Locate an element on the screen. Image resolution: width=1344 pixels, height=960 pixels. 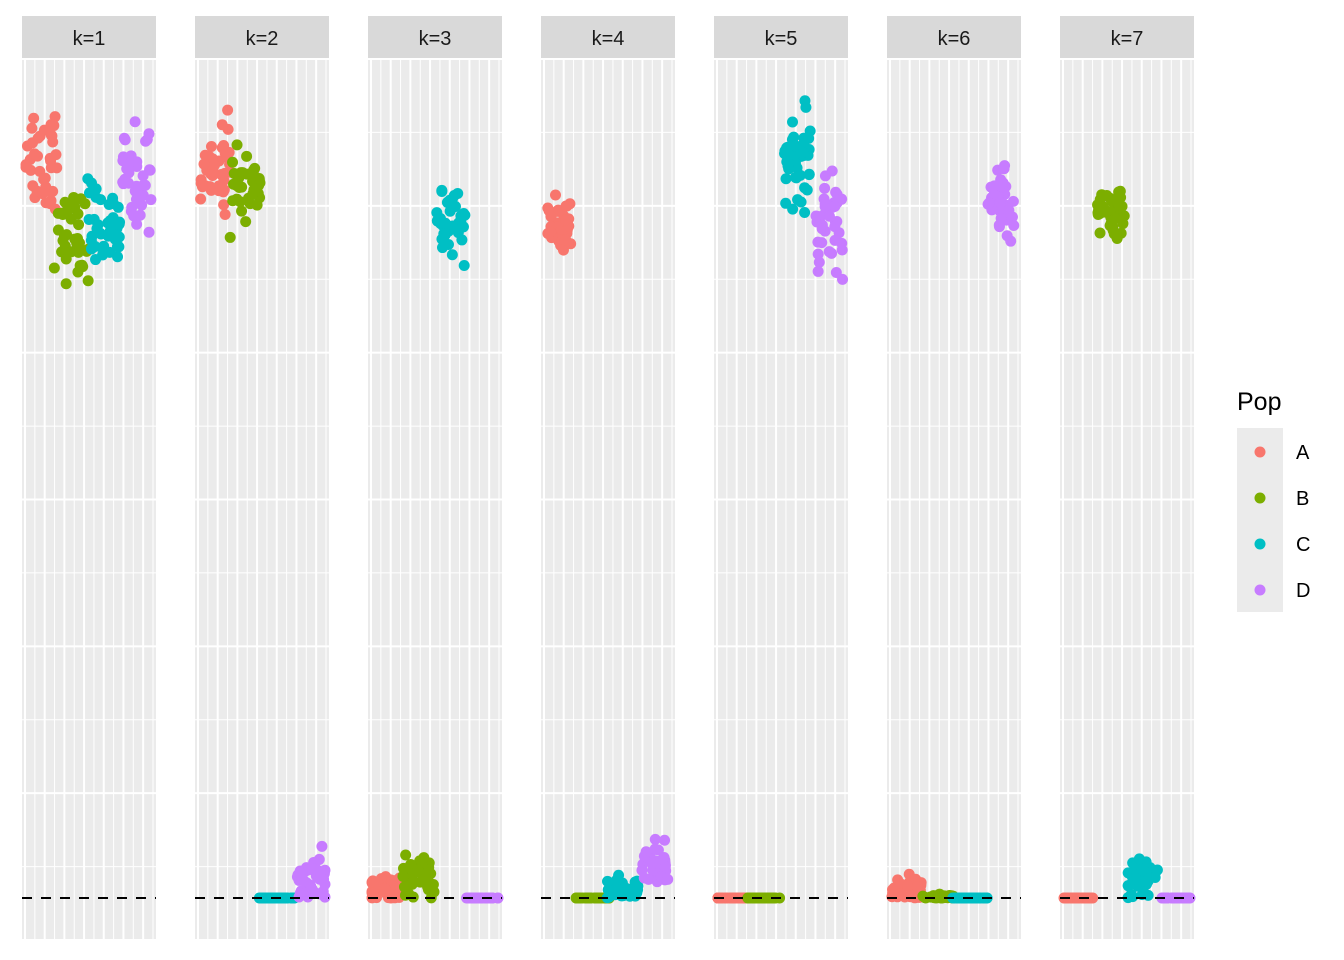
legend-label-B: B is located at coordinates (1302, 499).